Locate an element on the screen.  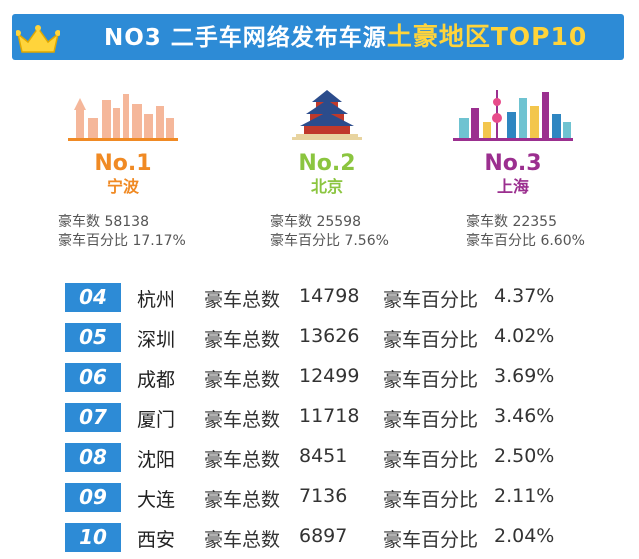
count-line: 豪车数 22355 is located at coordinates (525, 222).